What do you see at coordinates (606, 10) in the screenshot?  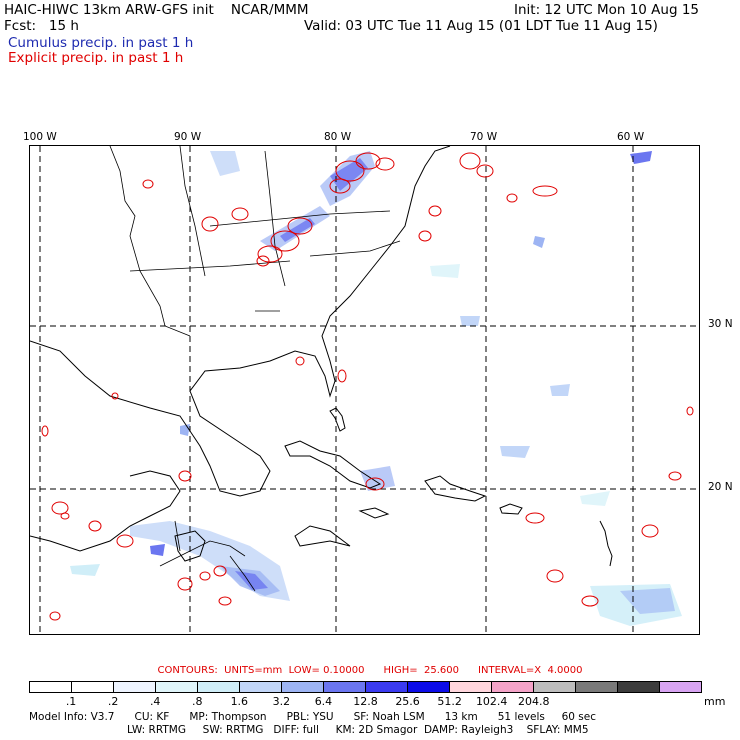 I see `init-time: Init: 12 UTC Mon 10 Aug 15` at bounding box center [606, 10].